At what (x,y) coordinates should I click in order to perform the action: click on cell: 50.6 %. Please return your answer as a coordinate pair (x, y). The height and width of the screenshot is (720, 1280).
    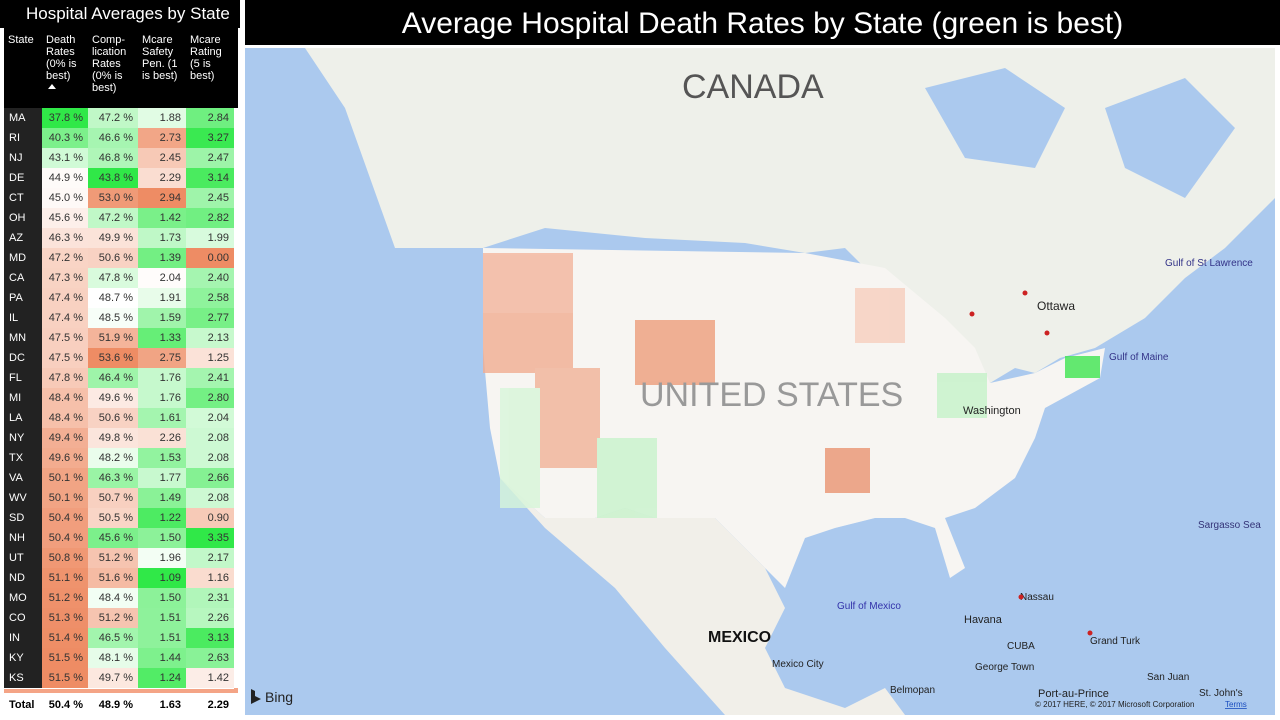
    Looking at the image, I should click on (113, 418).